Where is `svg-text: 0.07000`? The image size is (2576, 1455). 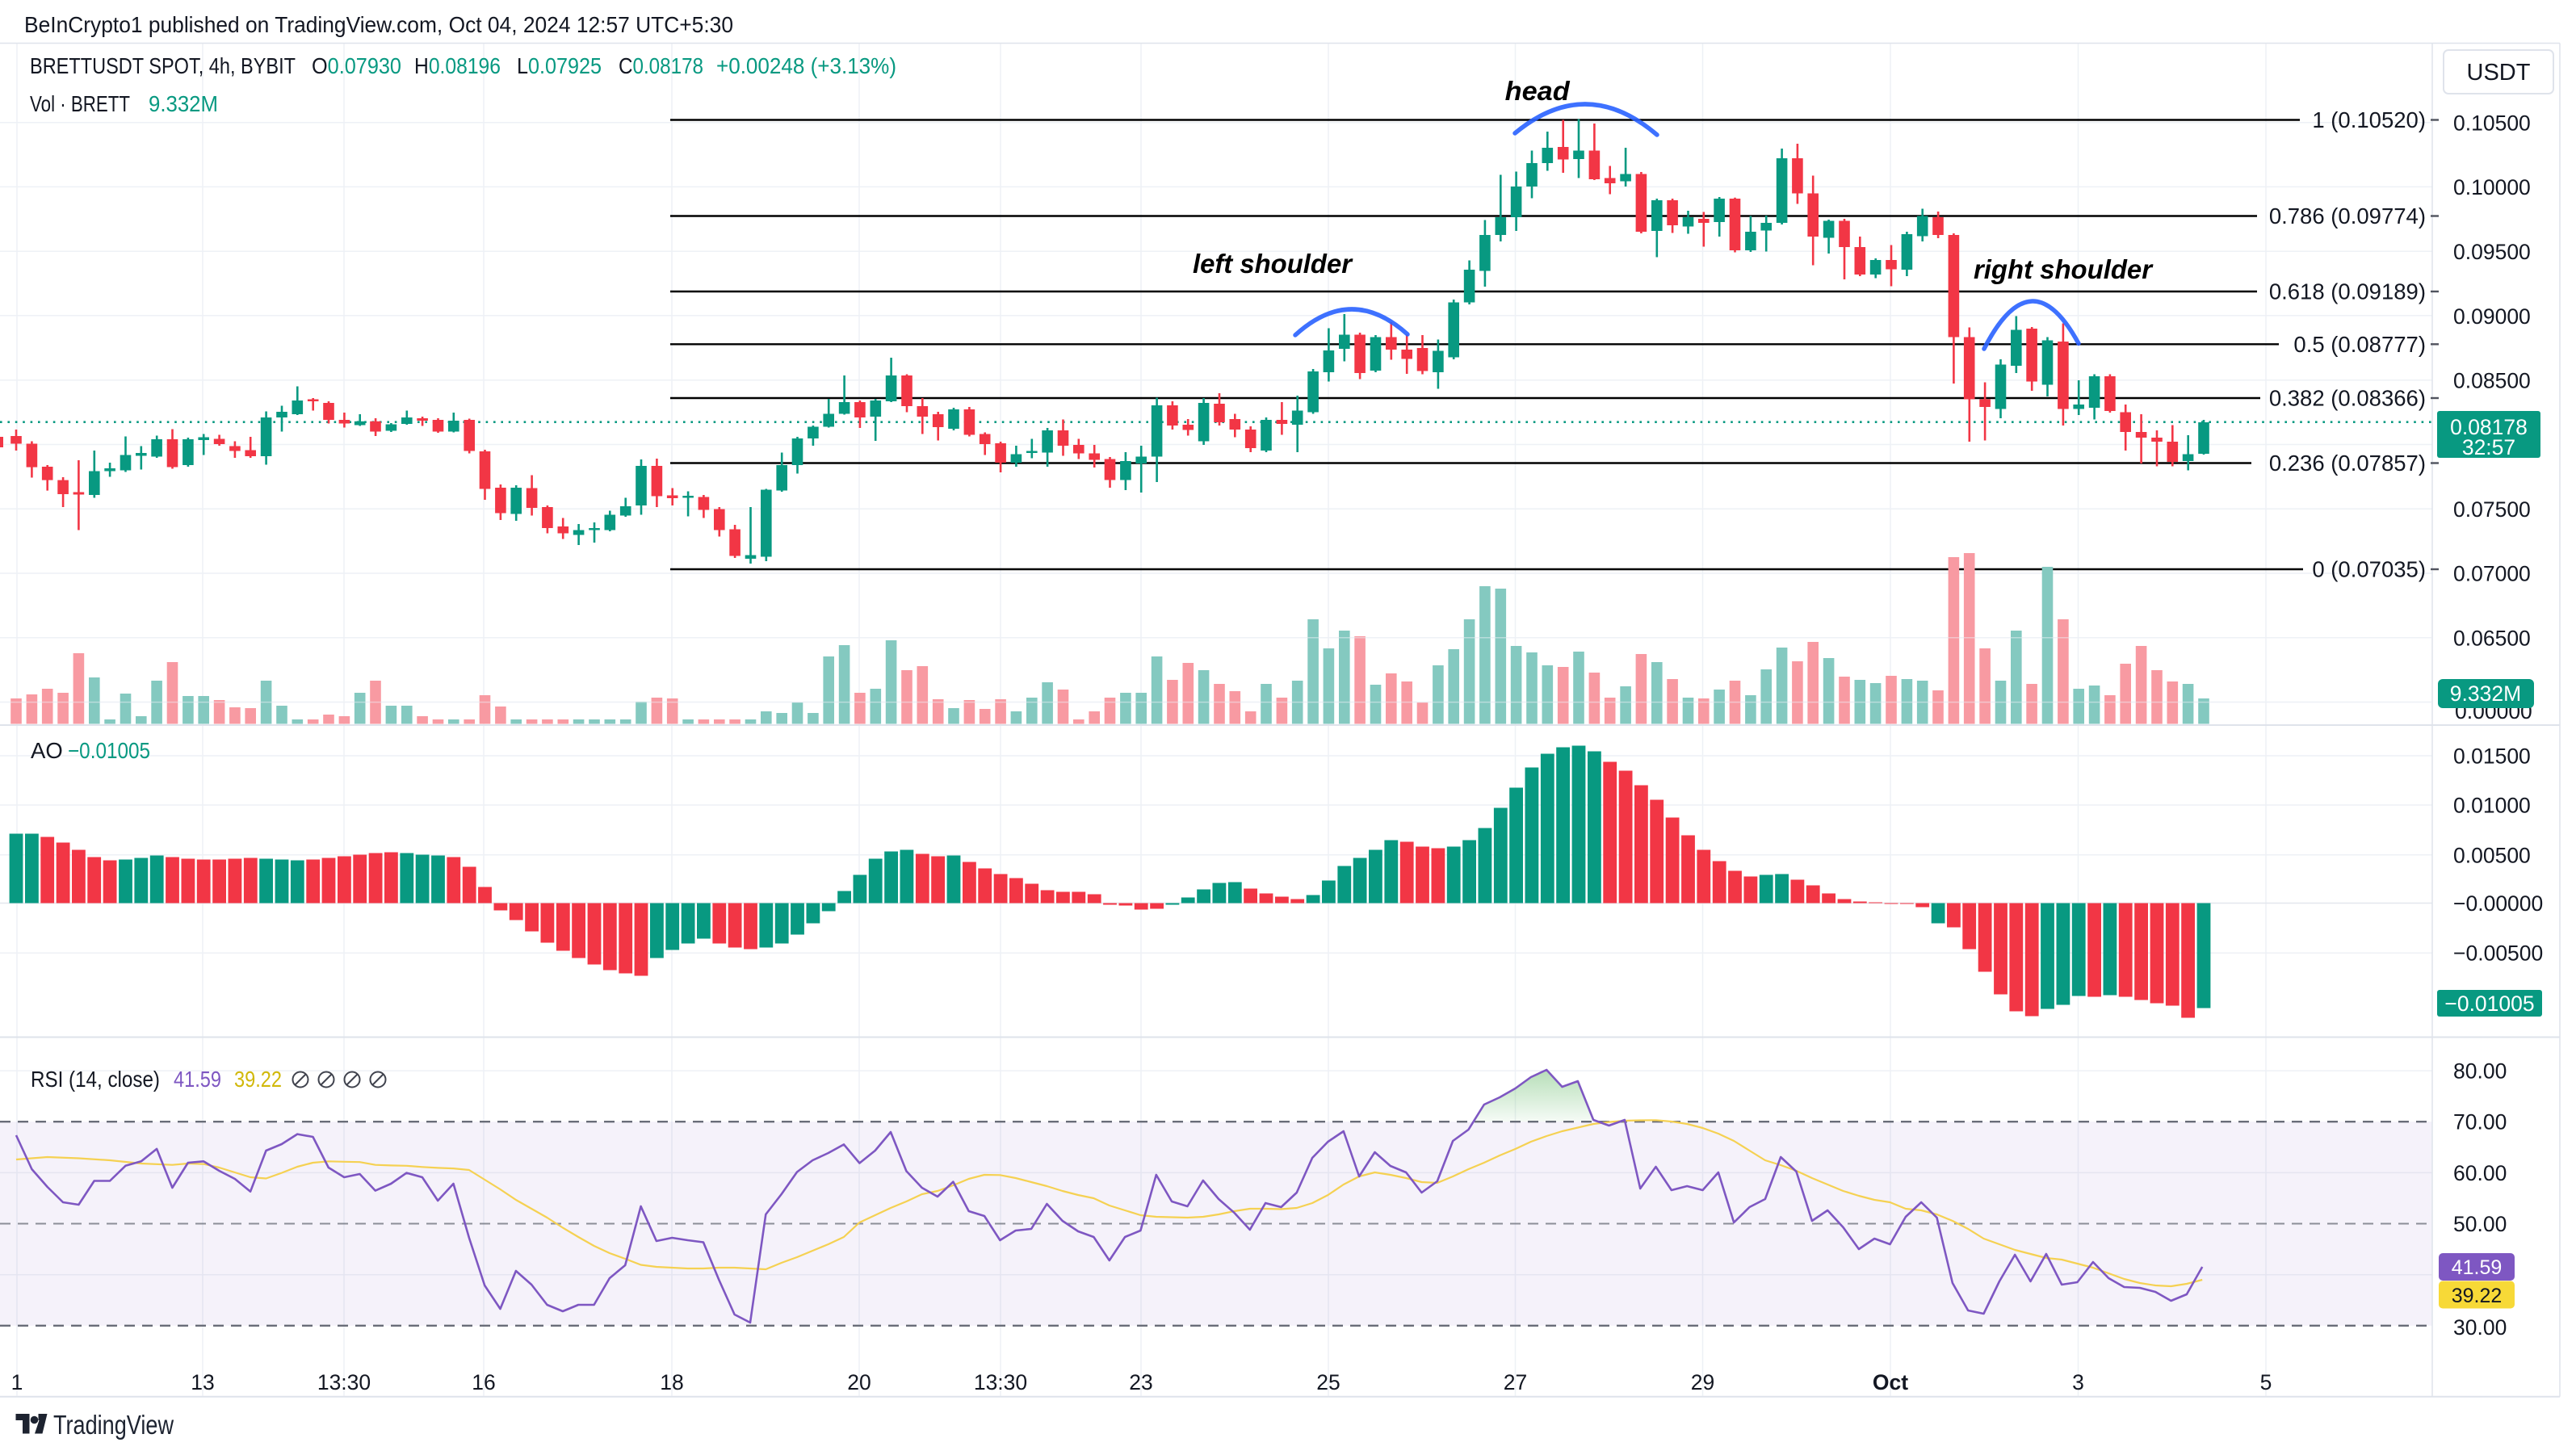 svg-text: 0.07000 is located at coordinates (2492, 573).